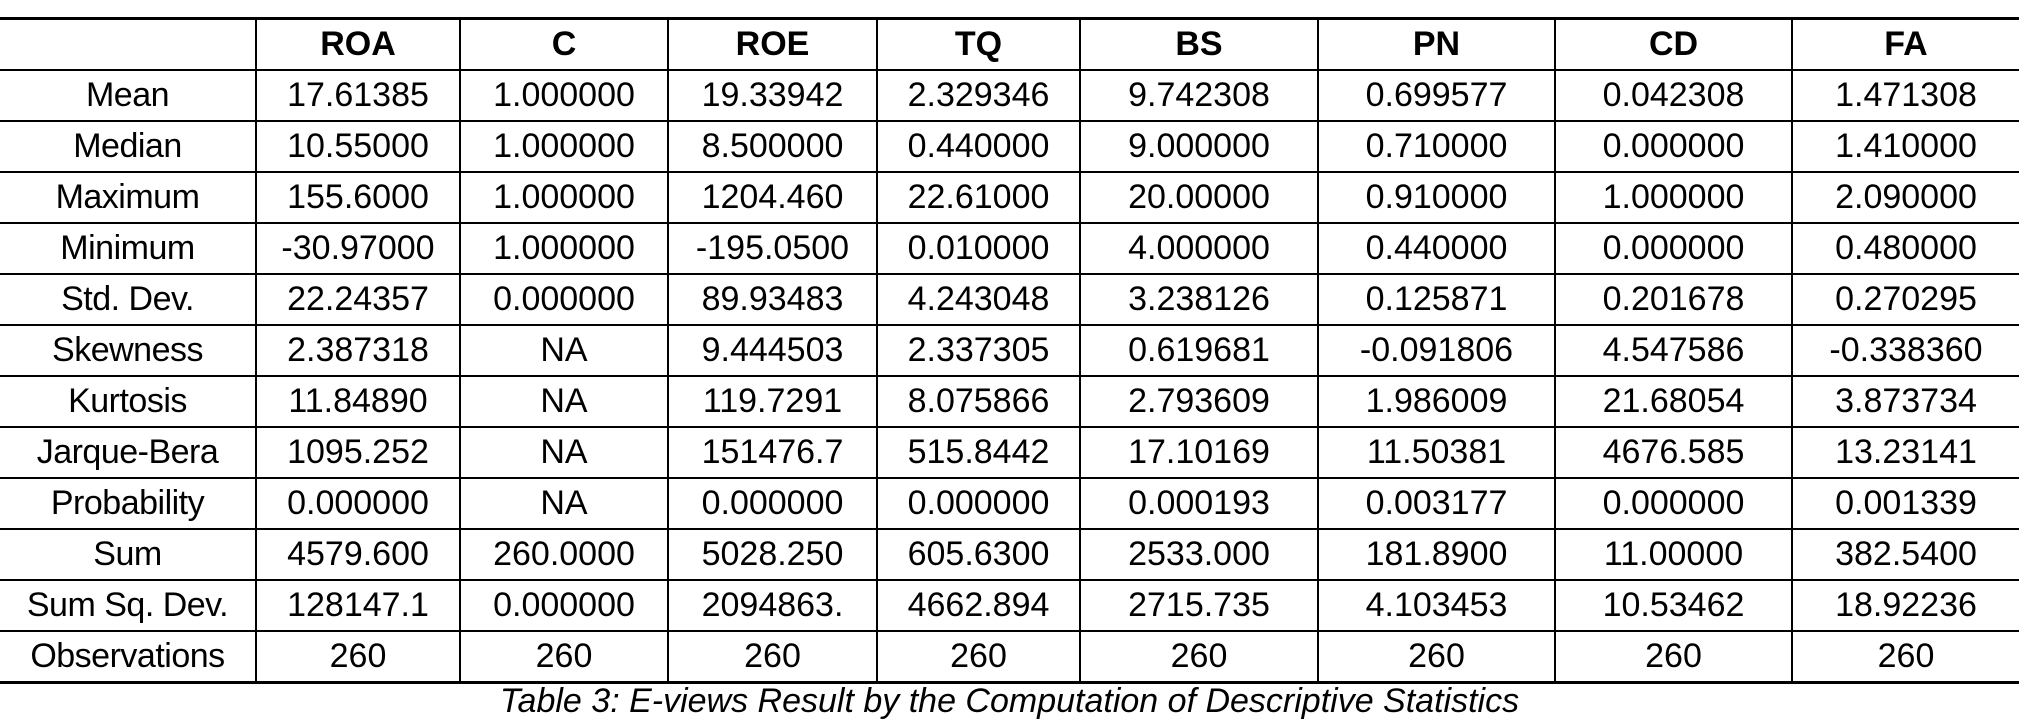 The width and height of the screenshot is (2019, 721). I want to click on table-cell: 0.619681, so click(1199, 350).